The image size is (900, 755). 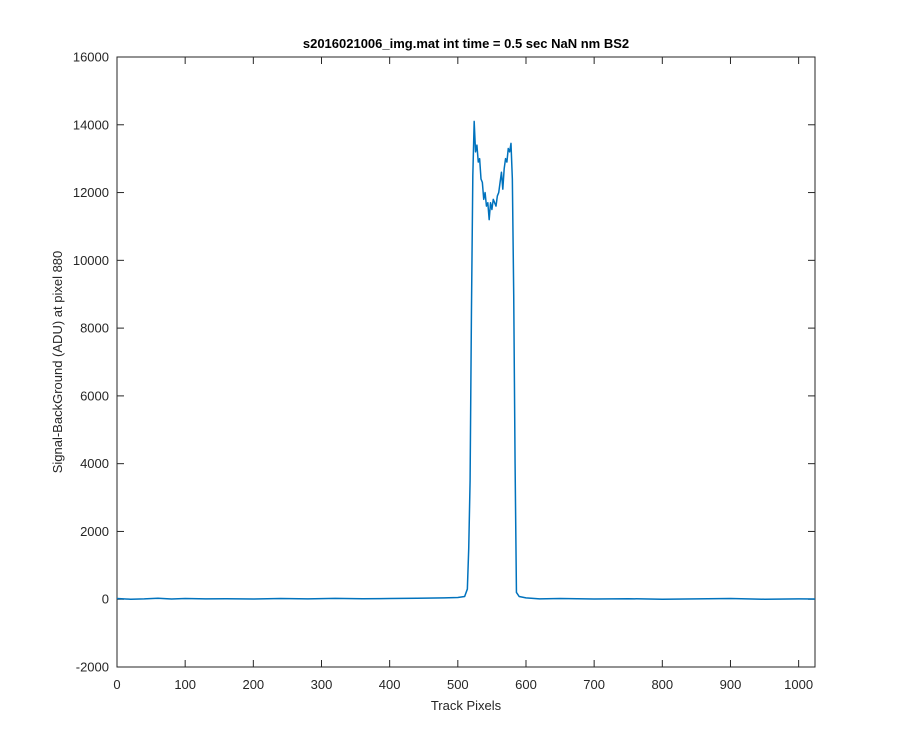 What do you see at coordinates (91, 192) in the screenshot?
I see `y-tick-label: 12000` at bounding box center [91, 192].